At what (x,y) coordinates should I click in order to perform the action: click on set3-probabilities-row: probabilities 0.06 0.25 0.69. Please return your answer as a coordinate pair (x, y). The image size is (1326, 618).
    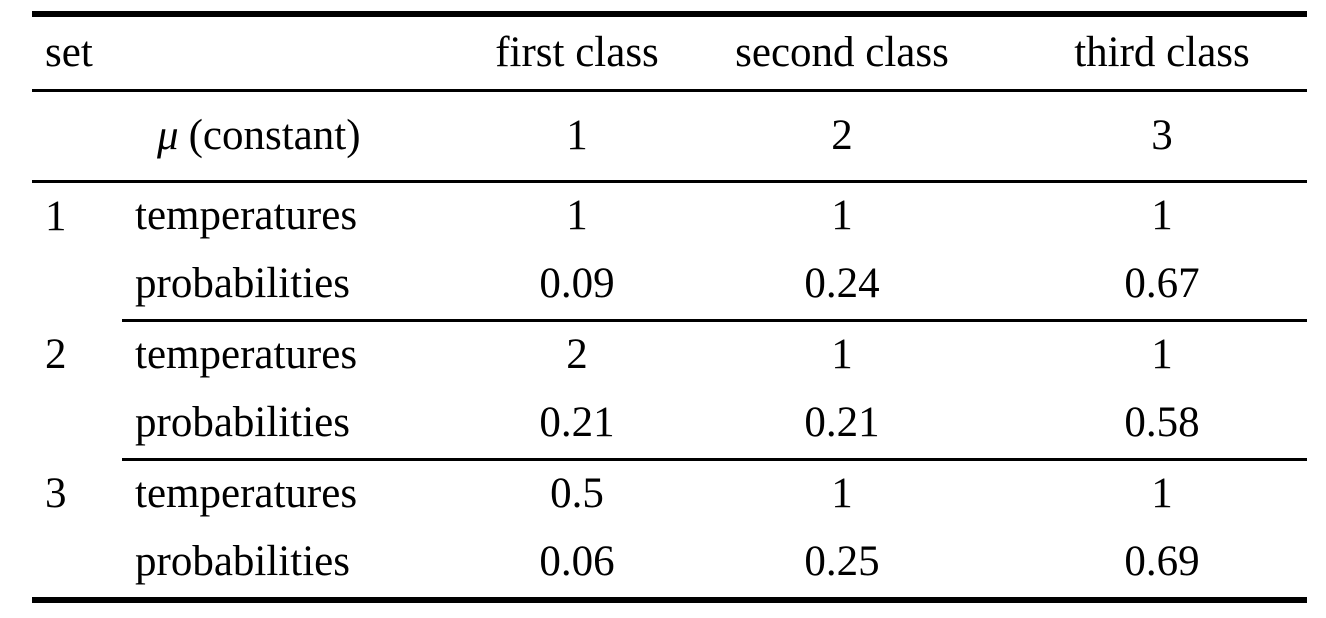
    Looking at the image, I should click on (669, 562).